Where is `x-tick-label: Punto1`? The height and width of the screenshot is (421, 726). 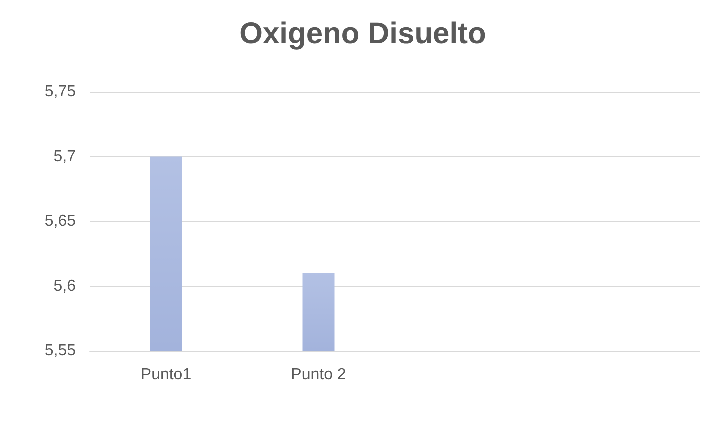 x-tick-label: Punto1 is located at coordinates (166, 375).